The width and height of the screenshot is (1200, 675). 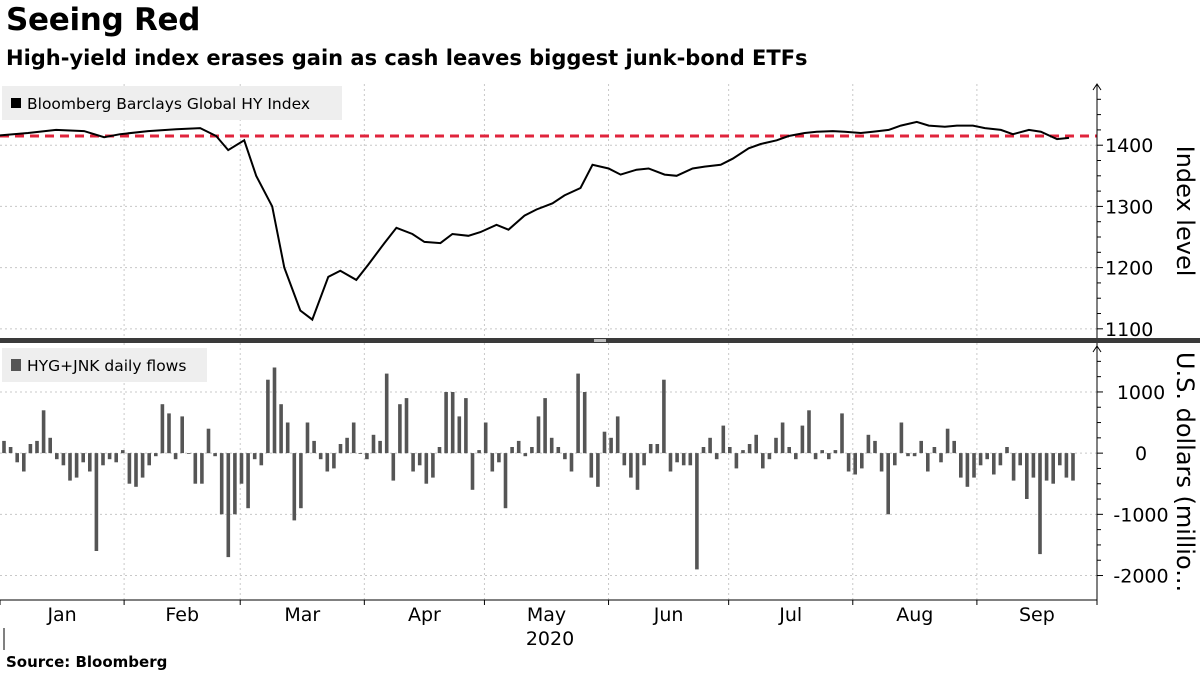 I want to click on index-y-tick-label: 1400, so click(x=1129, y=146).